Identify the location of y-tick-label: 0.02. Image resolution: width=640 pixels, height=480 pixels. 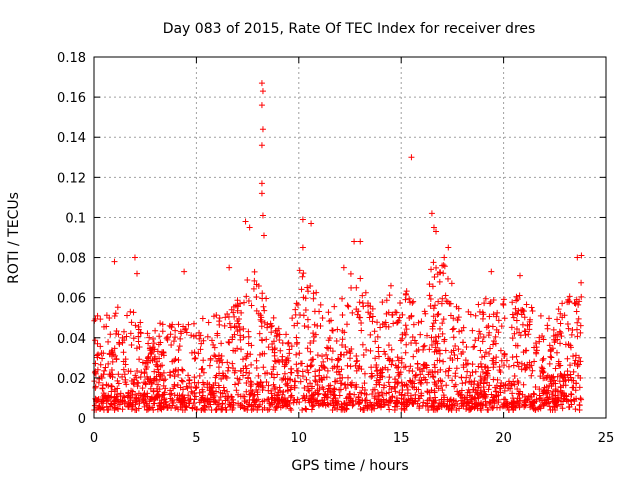
(71, 379).